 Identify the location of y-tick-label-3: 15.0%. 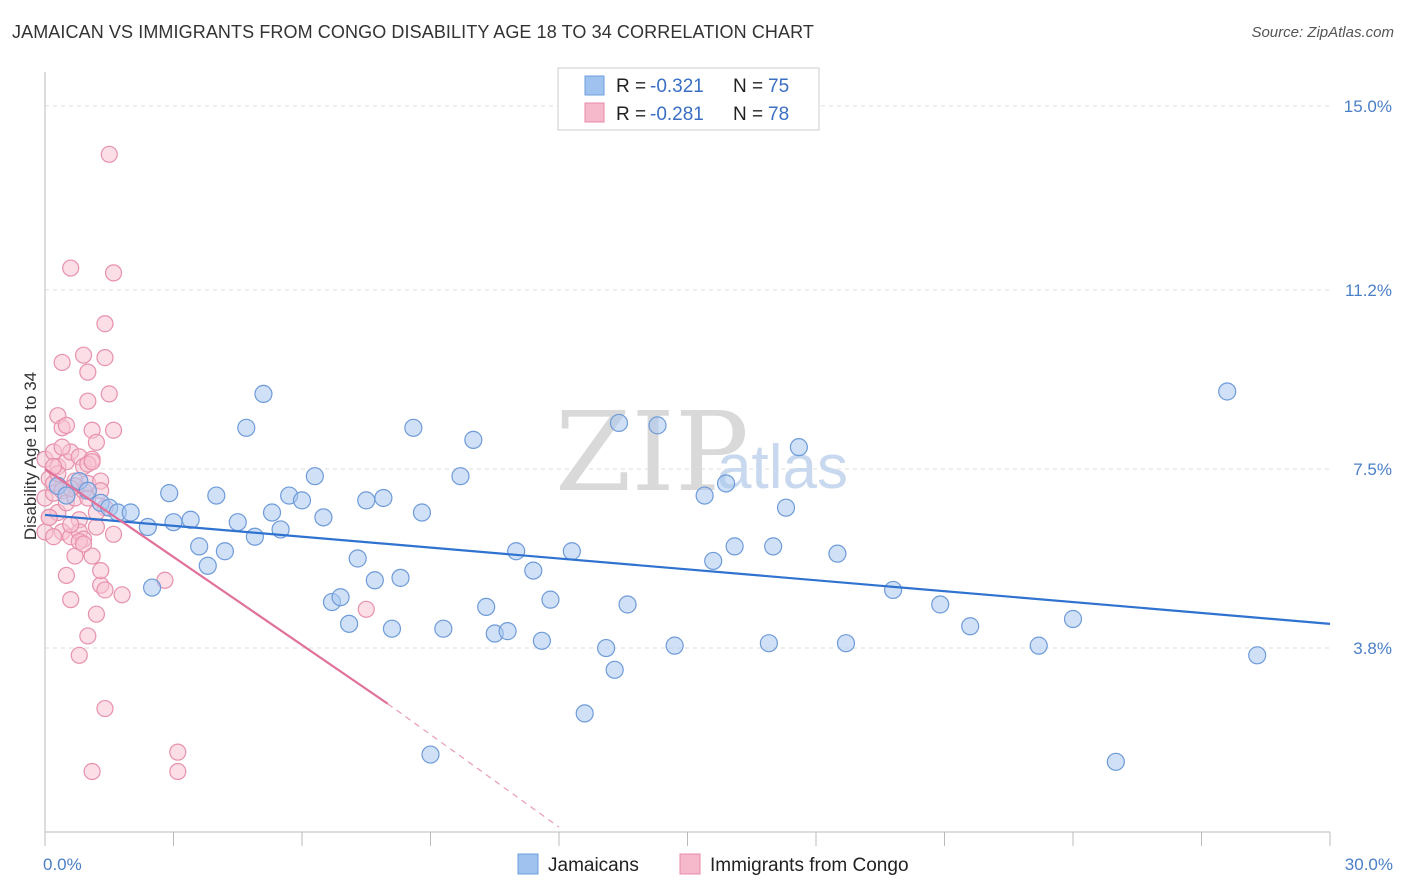
(1368, 106).